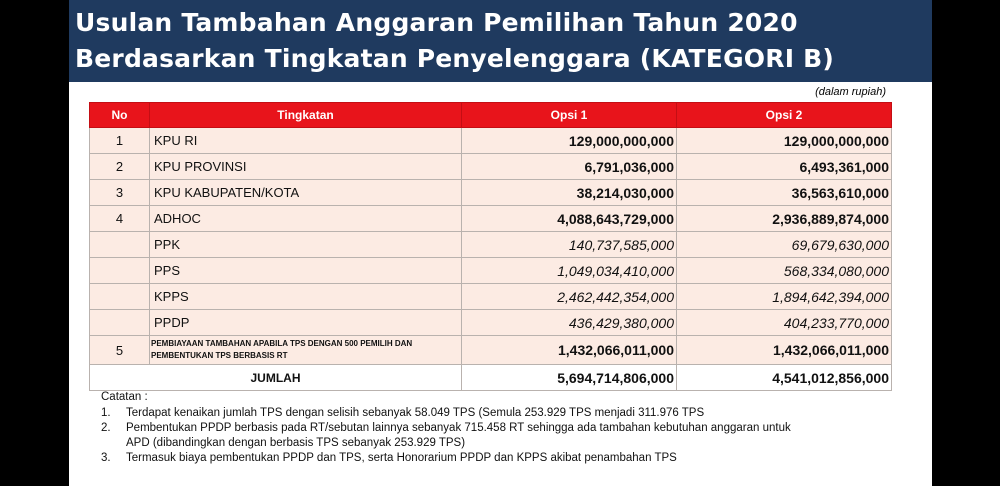  Describe the element at coordinates (569, 377) in the screenshot. I see `total-opsi-1: 5,694,714,806,000` at that location.